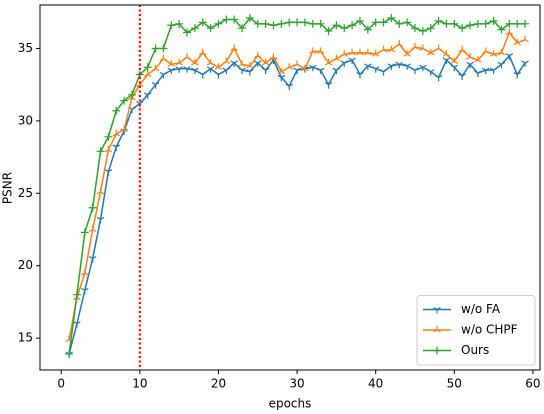  What do you see at coordinates (139, 384) in the screenshot?
I see `x-tick-label: 10` at bounding box center [139, 384].